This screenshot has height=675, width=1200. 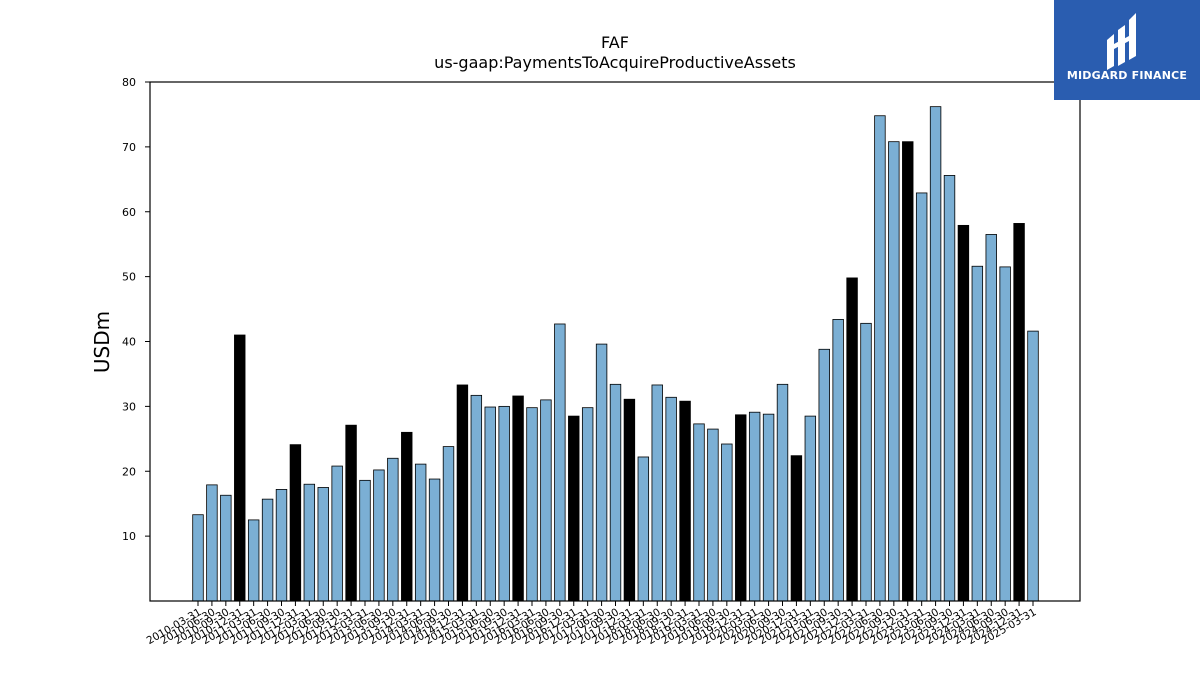 I want to click on chart-title: FAF, so click(x=615, y=42).